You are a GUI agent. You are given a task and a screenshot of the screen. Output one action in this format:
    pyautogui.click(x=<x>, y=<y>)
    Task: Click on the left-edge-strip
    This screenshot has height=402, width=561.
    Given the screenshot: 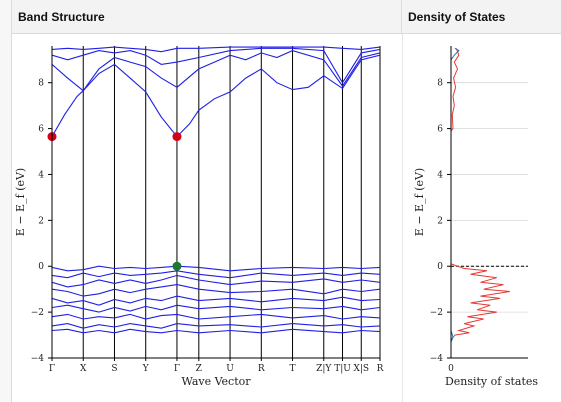 What is the action you would take?
    pyautogui.click(x=6, y=201)
    